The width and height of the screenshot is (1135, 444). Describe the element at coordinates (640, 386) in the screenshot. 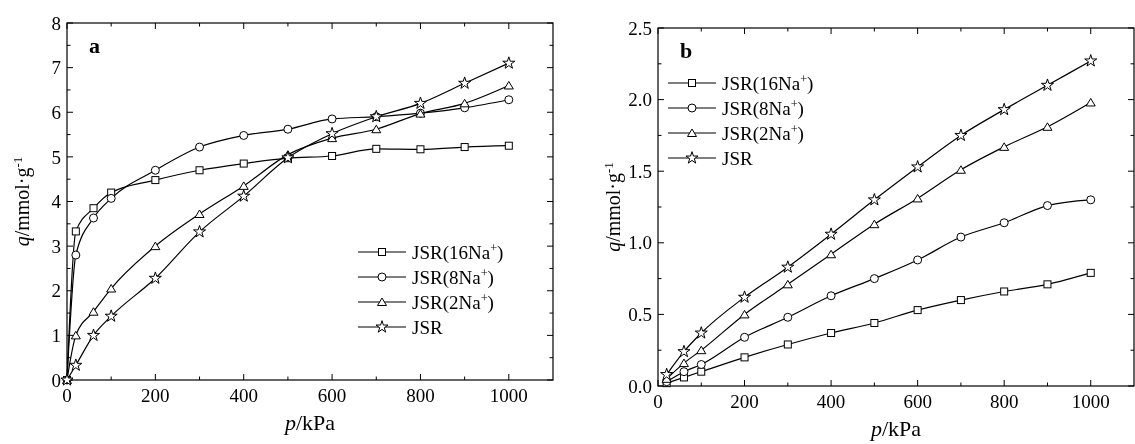

I see `y-tick-label: 0.0` at that location.